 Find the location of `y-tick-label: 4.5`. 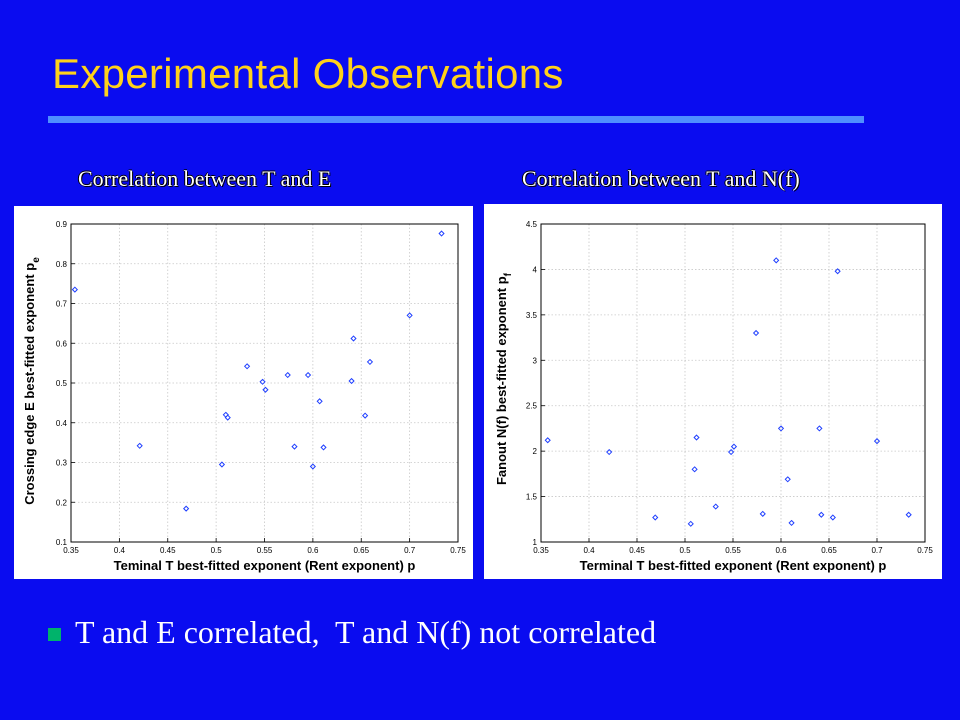

y-tick-label: 4.5 is located at coordinates (532, 224).